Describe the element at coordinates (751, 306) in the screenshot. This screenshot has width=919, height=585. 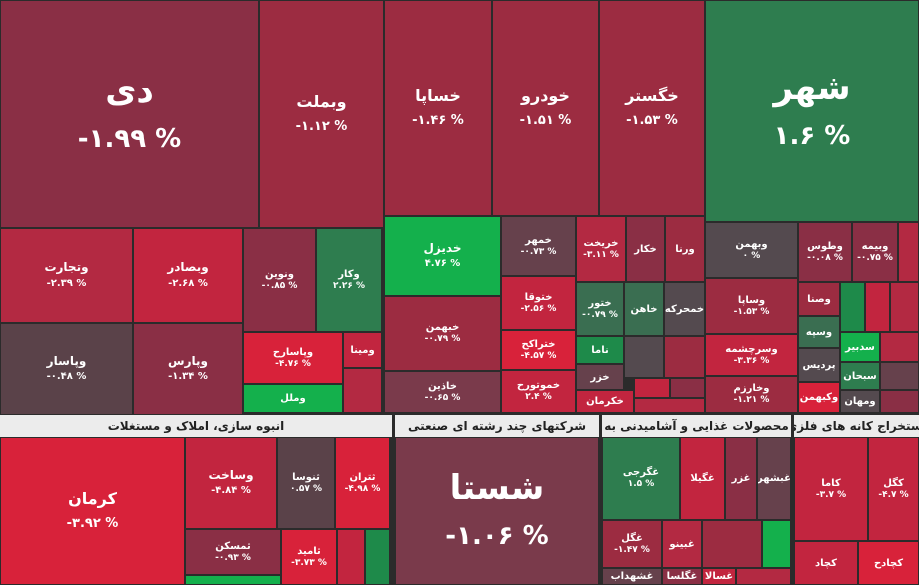
I see `treemap-tile-vsapa: وساپا -۱.۵۳ %` at that location.